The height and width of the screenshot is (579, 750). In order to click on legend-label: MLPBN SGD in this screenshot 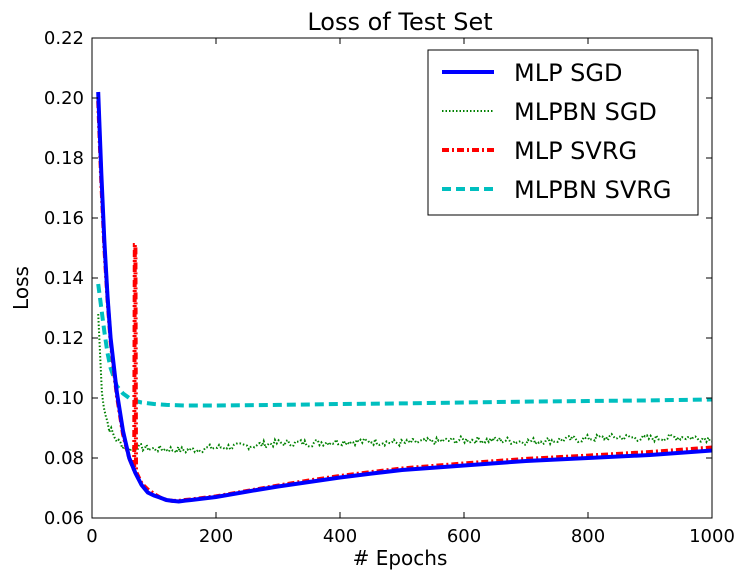, I will do `click(585, 112)`.